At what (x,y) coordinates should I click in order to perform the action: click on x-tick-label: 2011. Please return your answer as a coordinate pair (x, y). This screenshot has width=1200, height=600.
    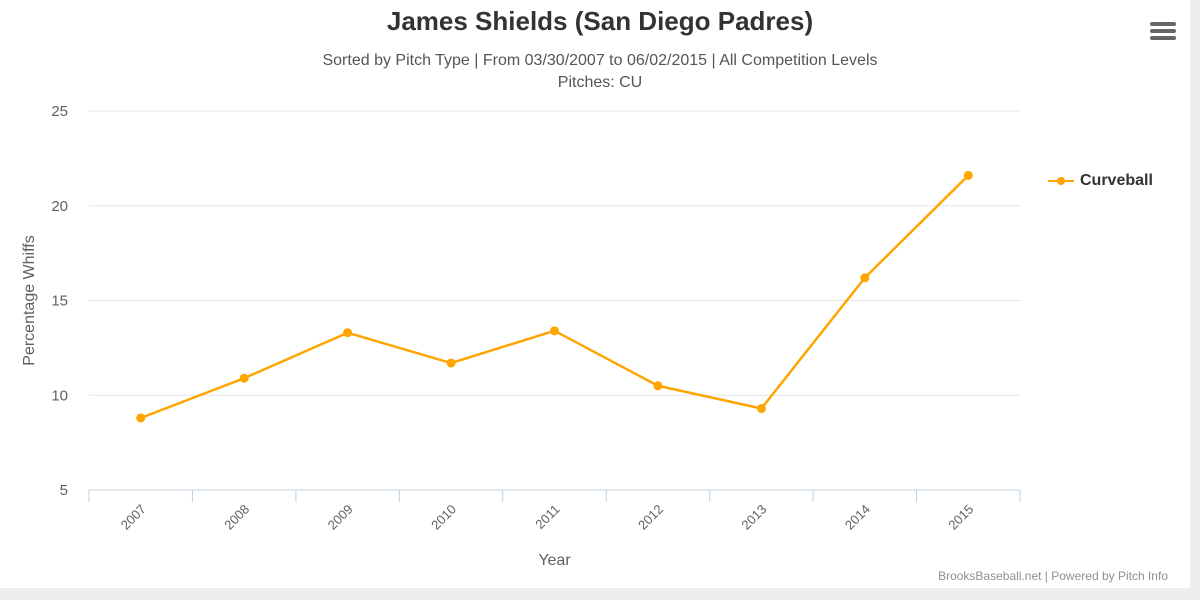
    Looking at the image, I should click on (547, 517).